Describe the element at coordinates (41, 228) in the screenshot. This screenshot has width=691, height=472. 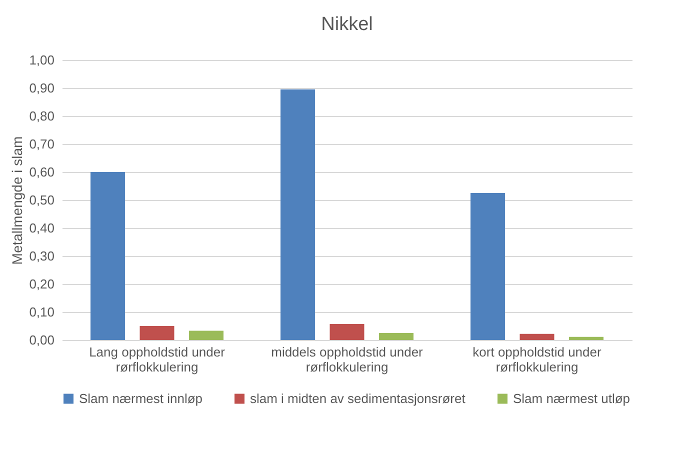
I see `y-tick-label: 0,40` at that location.